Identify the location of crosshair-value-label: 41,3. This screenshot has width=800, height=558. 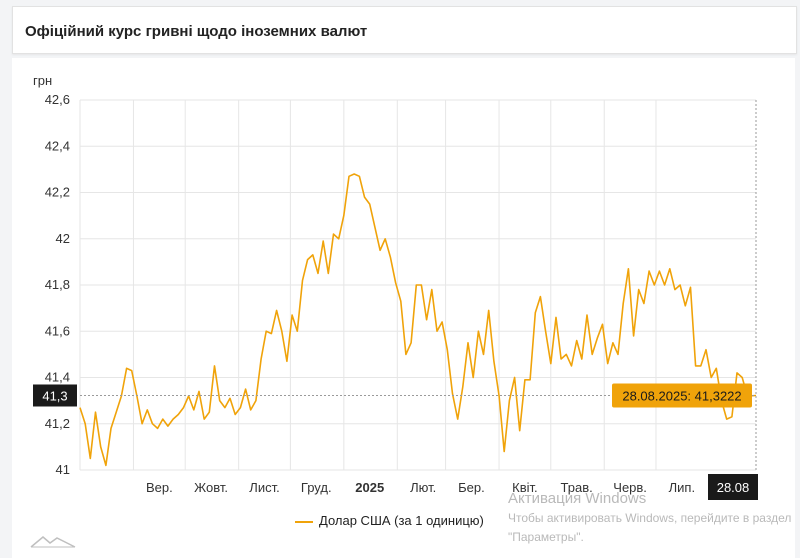
(54, 395).